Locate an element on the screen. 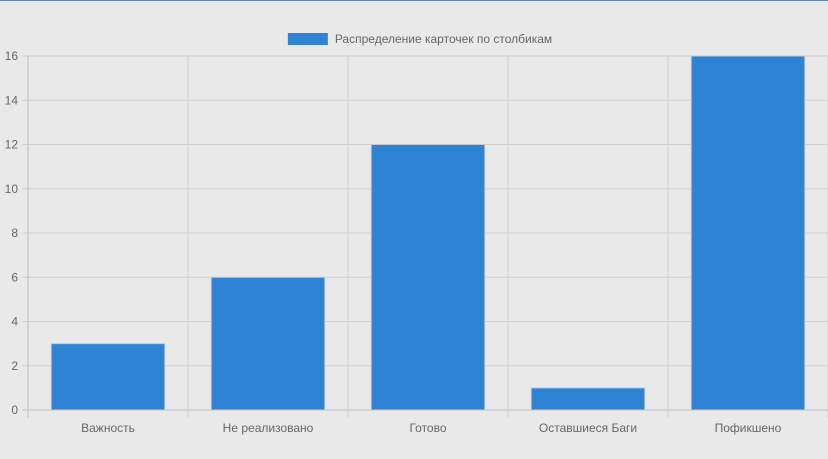 This screenshot has height=459, width=828. y-tick-label: 4 is located at coordinates (14, 322).